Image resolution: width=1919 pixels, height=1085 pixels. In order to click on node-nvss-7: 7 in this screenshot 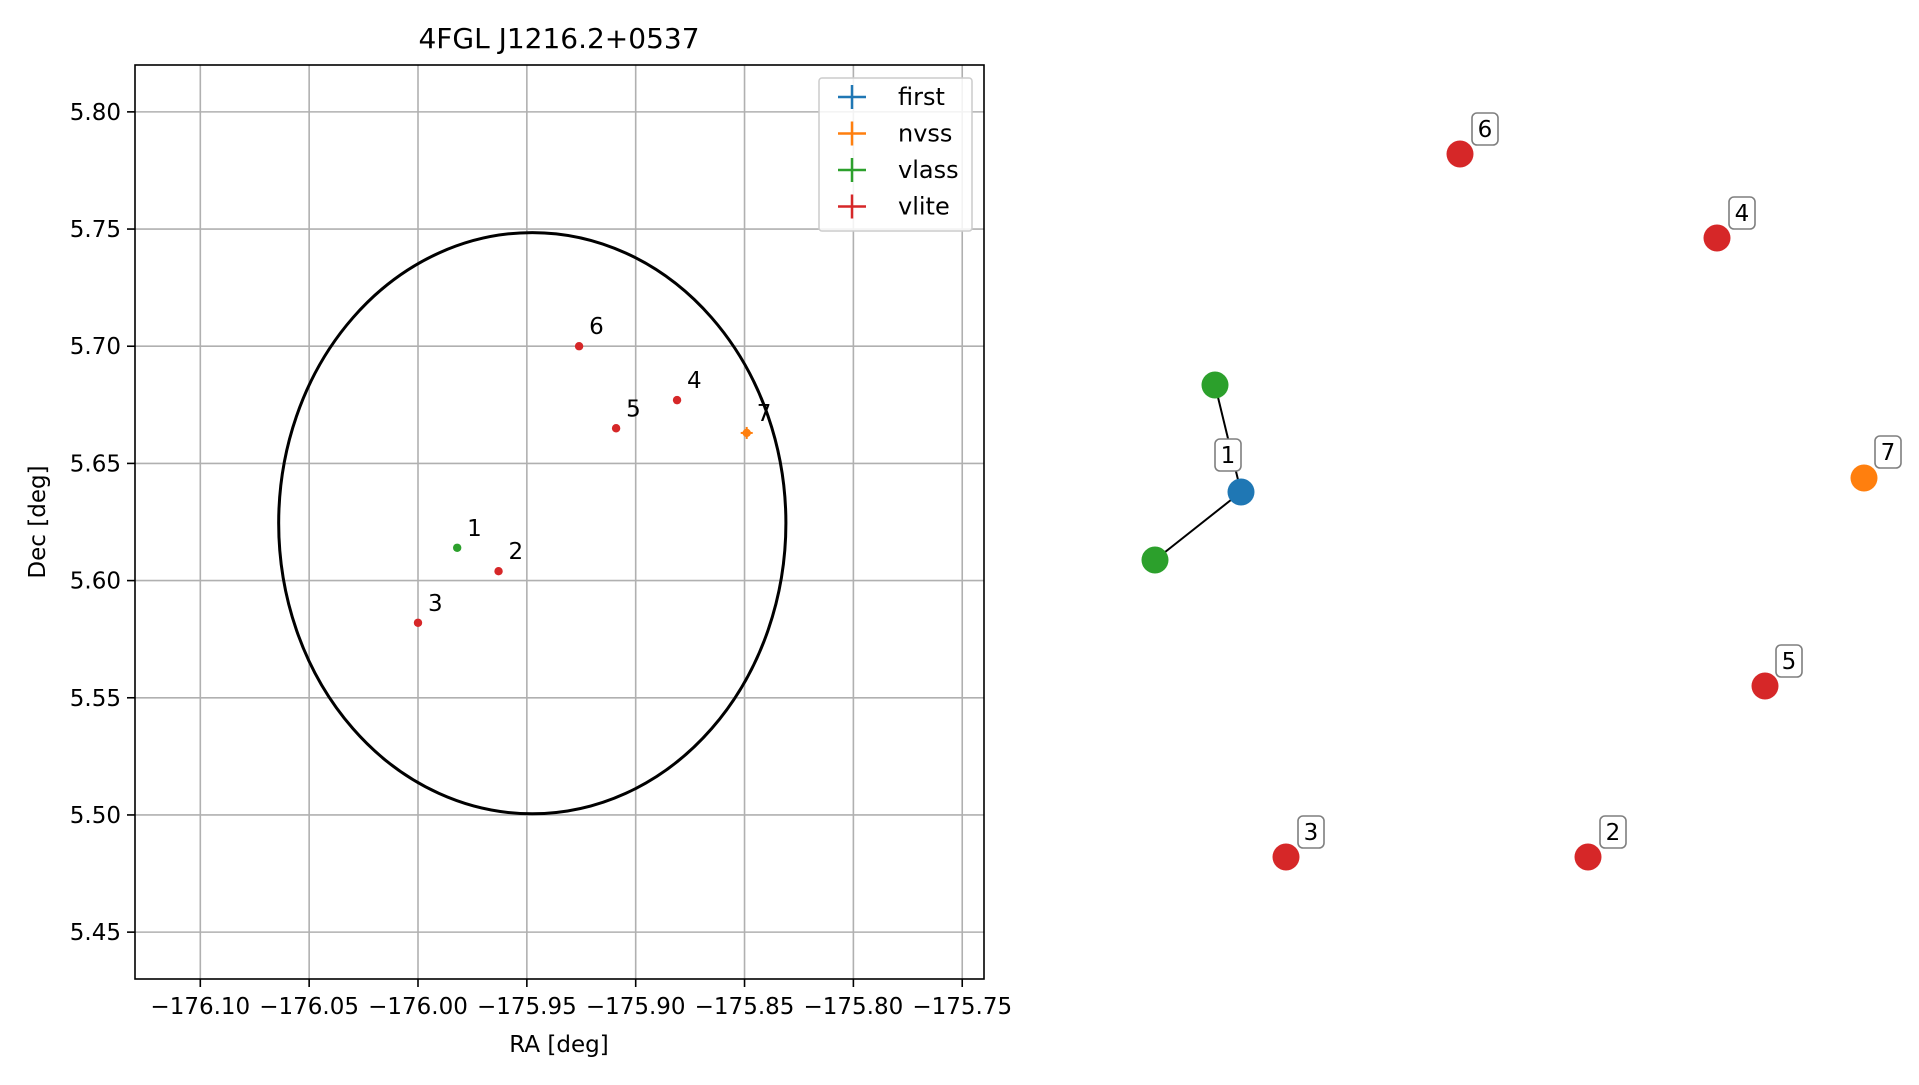, I will do `click(1876, 463)`.